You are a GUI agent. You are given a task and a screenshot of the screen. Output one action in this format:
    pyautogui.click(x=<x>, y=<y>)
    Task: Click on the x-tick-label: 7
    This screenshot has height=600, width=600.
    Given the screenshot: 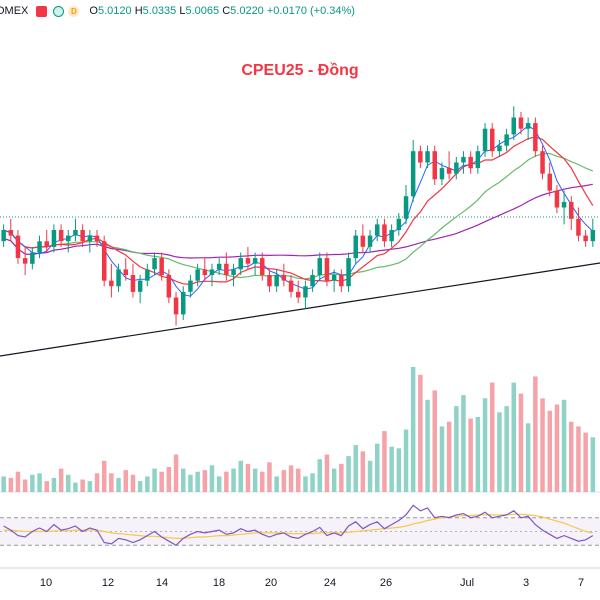 What is the action you would take?
    pyautogui.click(x=581, y=583)
    